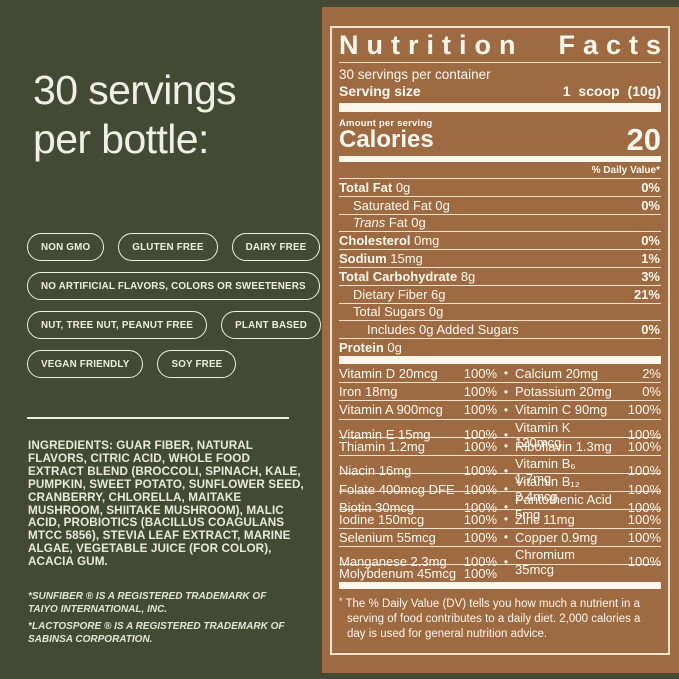 This screenshot has height=679, width=679. What do you see at coordinates (556, 537) in the screenshot?
I see `vitamin-name-right: Copper 0.9mg` at bounding box center [556, 537].